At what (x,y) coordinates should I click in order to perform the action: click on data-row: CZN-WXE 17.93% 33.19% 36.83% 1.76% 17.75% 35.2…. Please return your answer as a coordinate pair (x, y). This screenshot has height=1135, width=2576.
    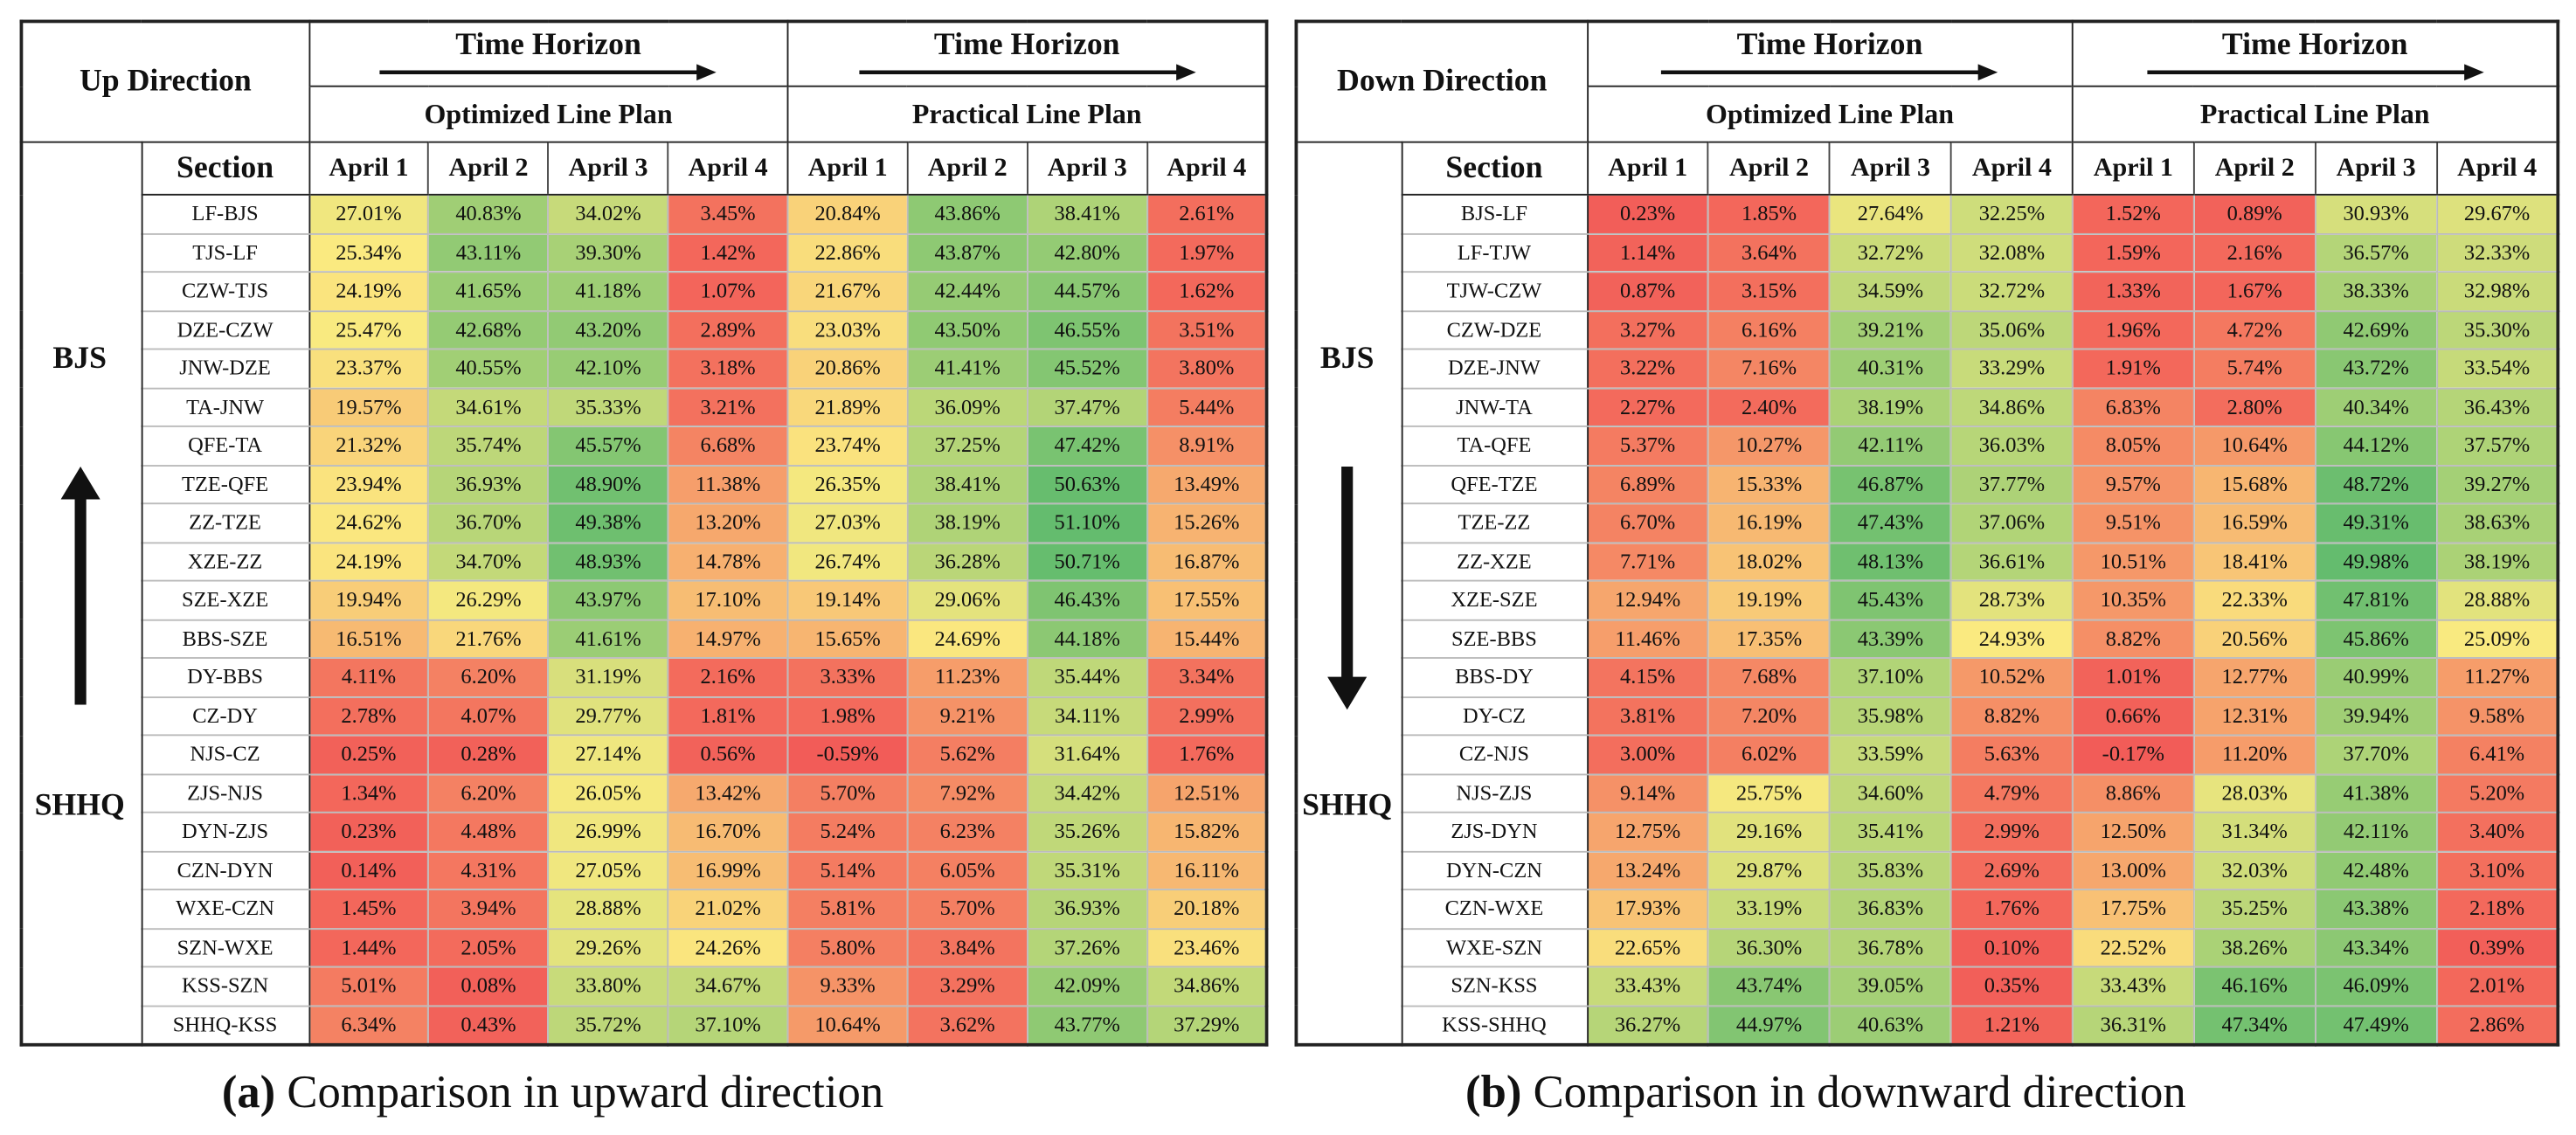
    Looking at the image, I should click on (1927, 909).